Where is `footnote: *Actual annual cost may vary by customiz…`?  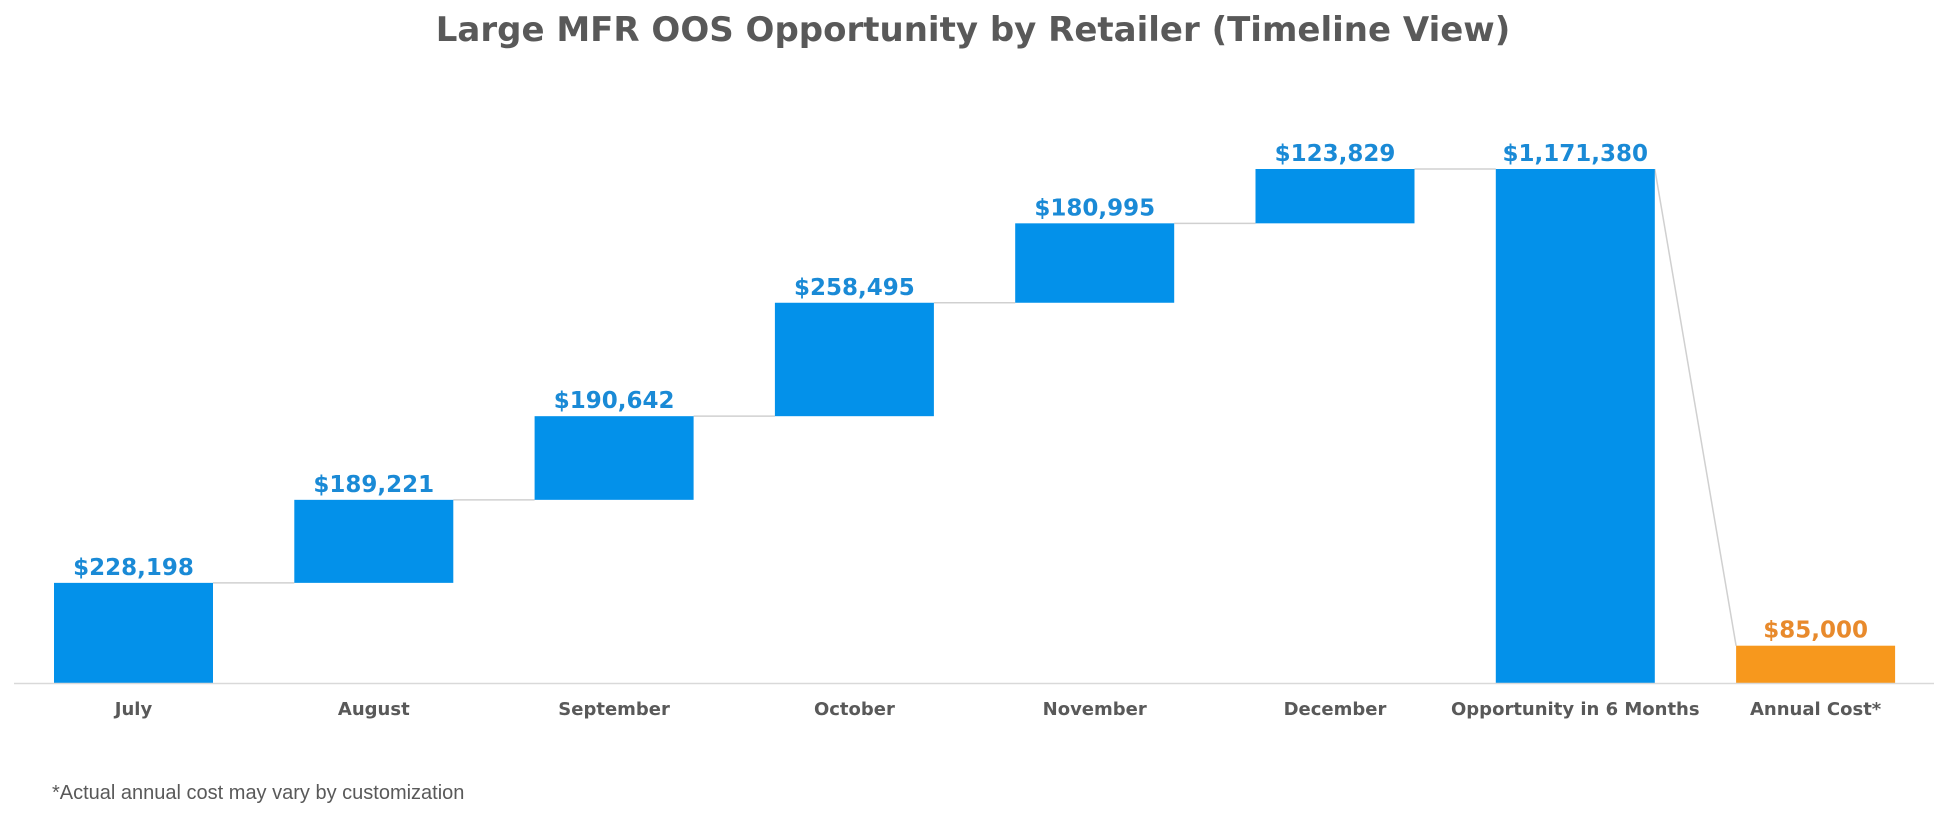 footnote: *Actual annual cost may vary by customiz… is located at coordinates (258, 793).